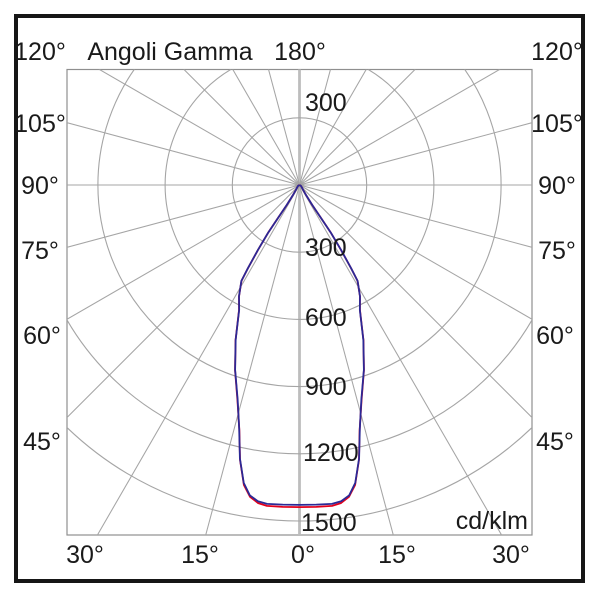 This screenshot has height=600, width=600. What do you see at coordinates (397, 555) in the screenshot?
I see `gamma-label-bottom-15r: 15°` at bounding box center [397, 555].